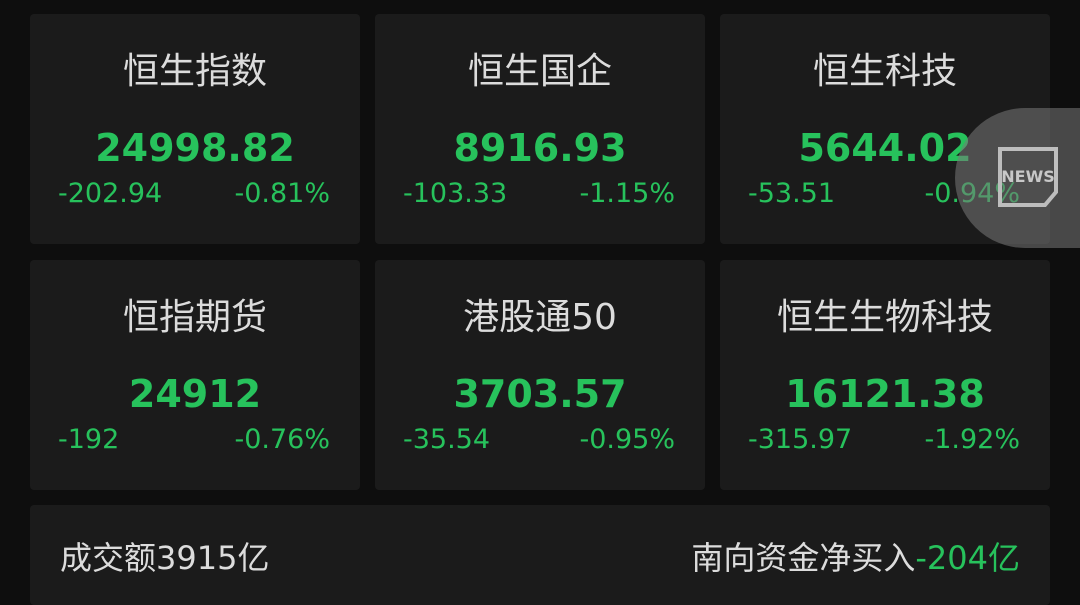 This screenshot has height=605, width=1080. I want to click on news-floating-button: NEWS, so click(1017, 178).